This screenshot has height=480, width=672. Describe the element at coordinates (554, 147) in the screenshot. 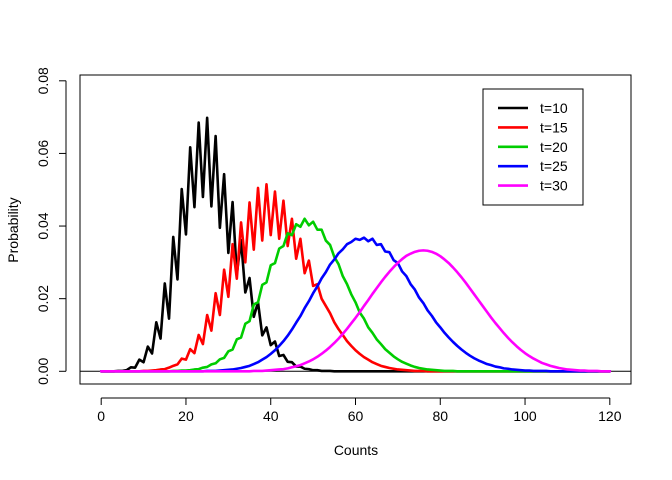

I see `legend-label: t=20` at that location.